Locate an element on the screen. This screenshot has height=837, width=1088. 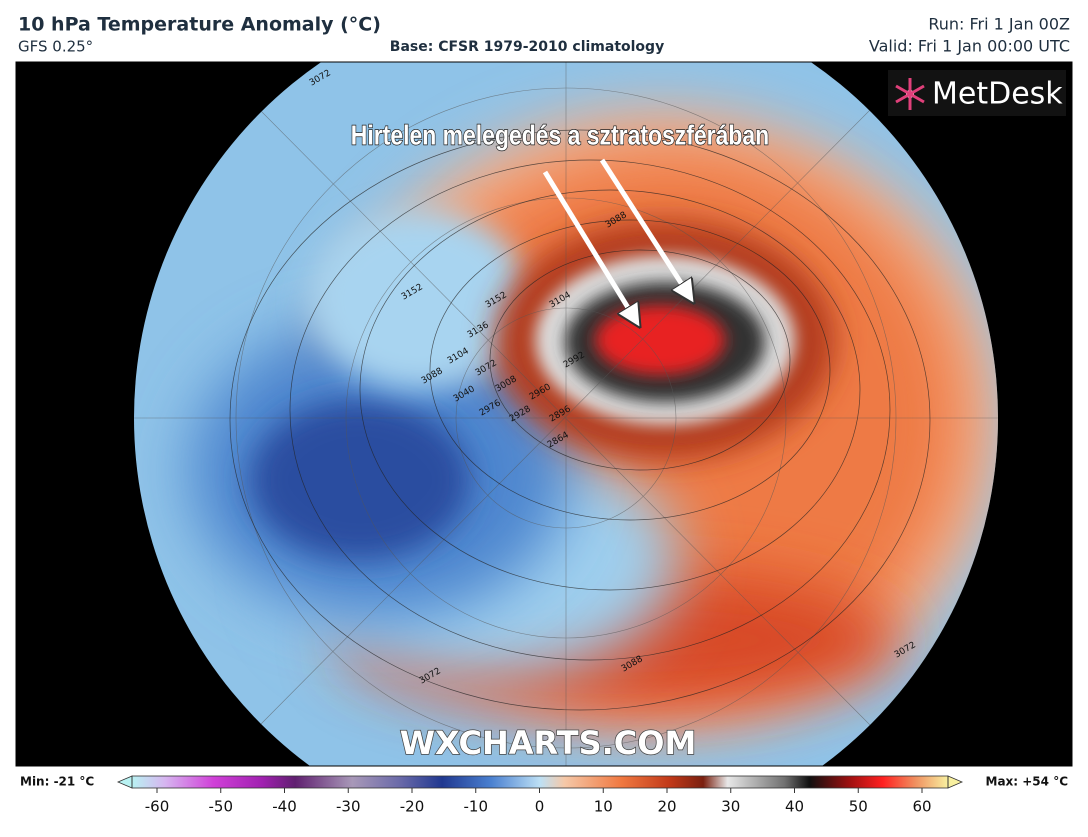
run: Run: Fri 1 Jan 00Z is located at coordinates (999, 24).